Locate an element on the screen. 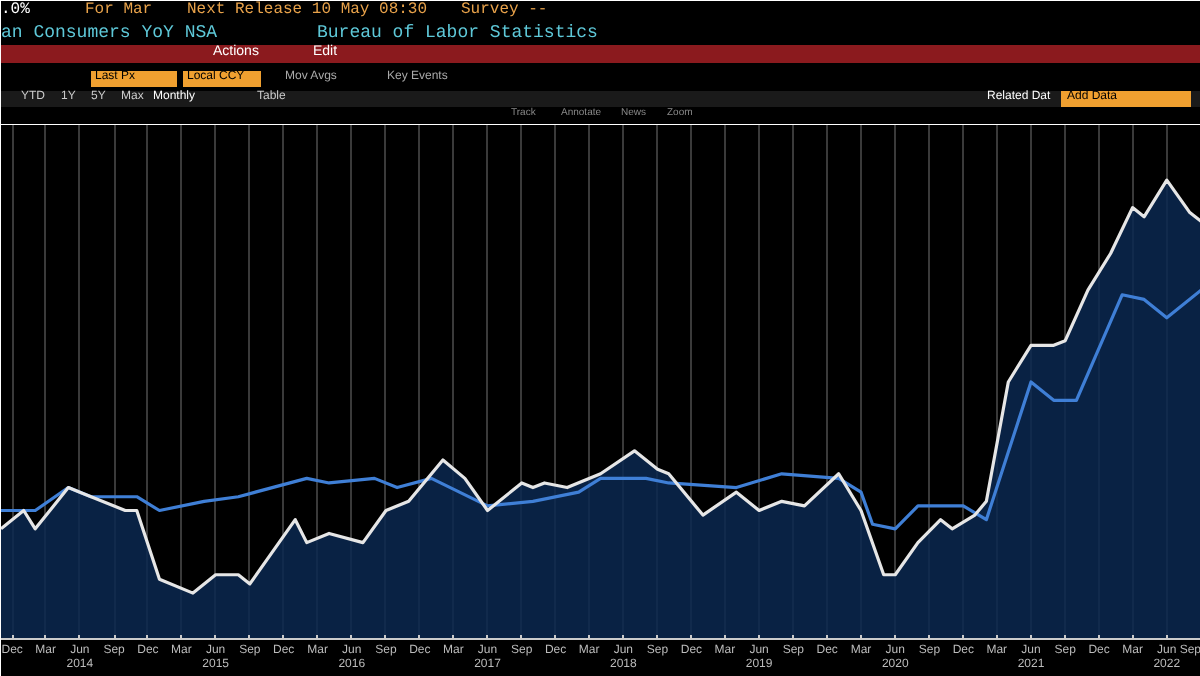  chart-subtitle: Bureau of Labor Statistics is located at coordinates (457, 33).